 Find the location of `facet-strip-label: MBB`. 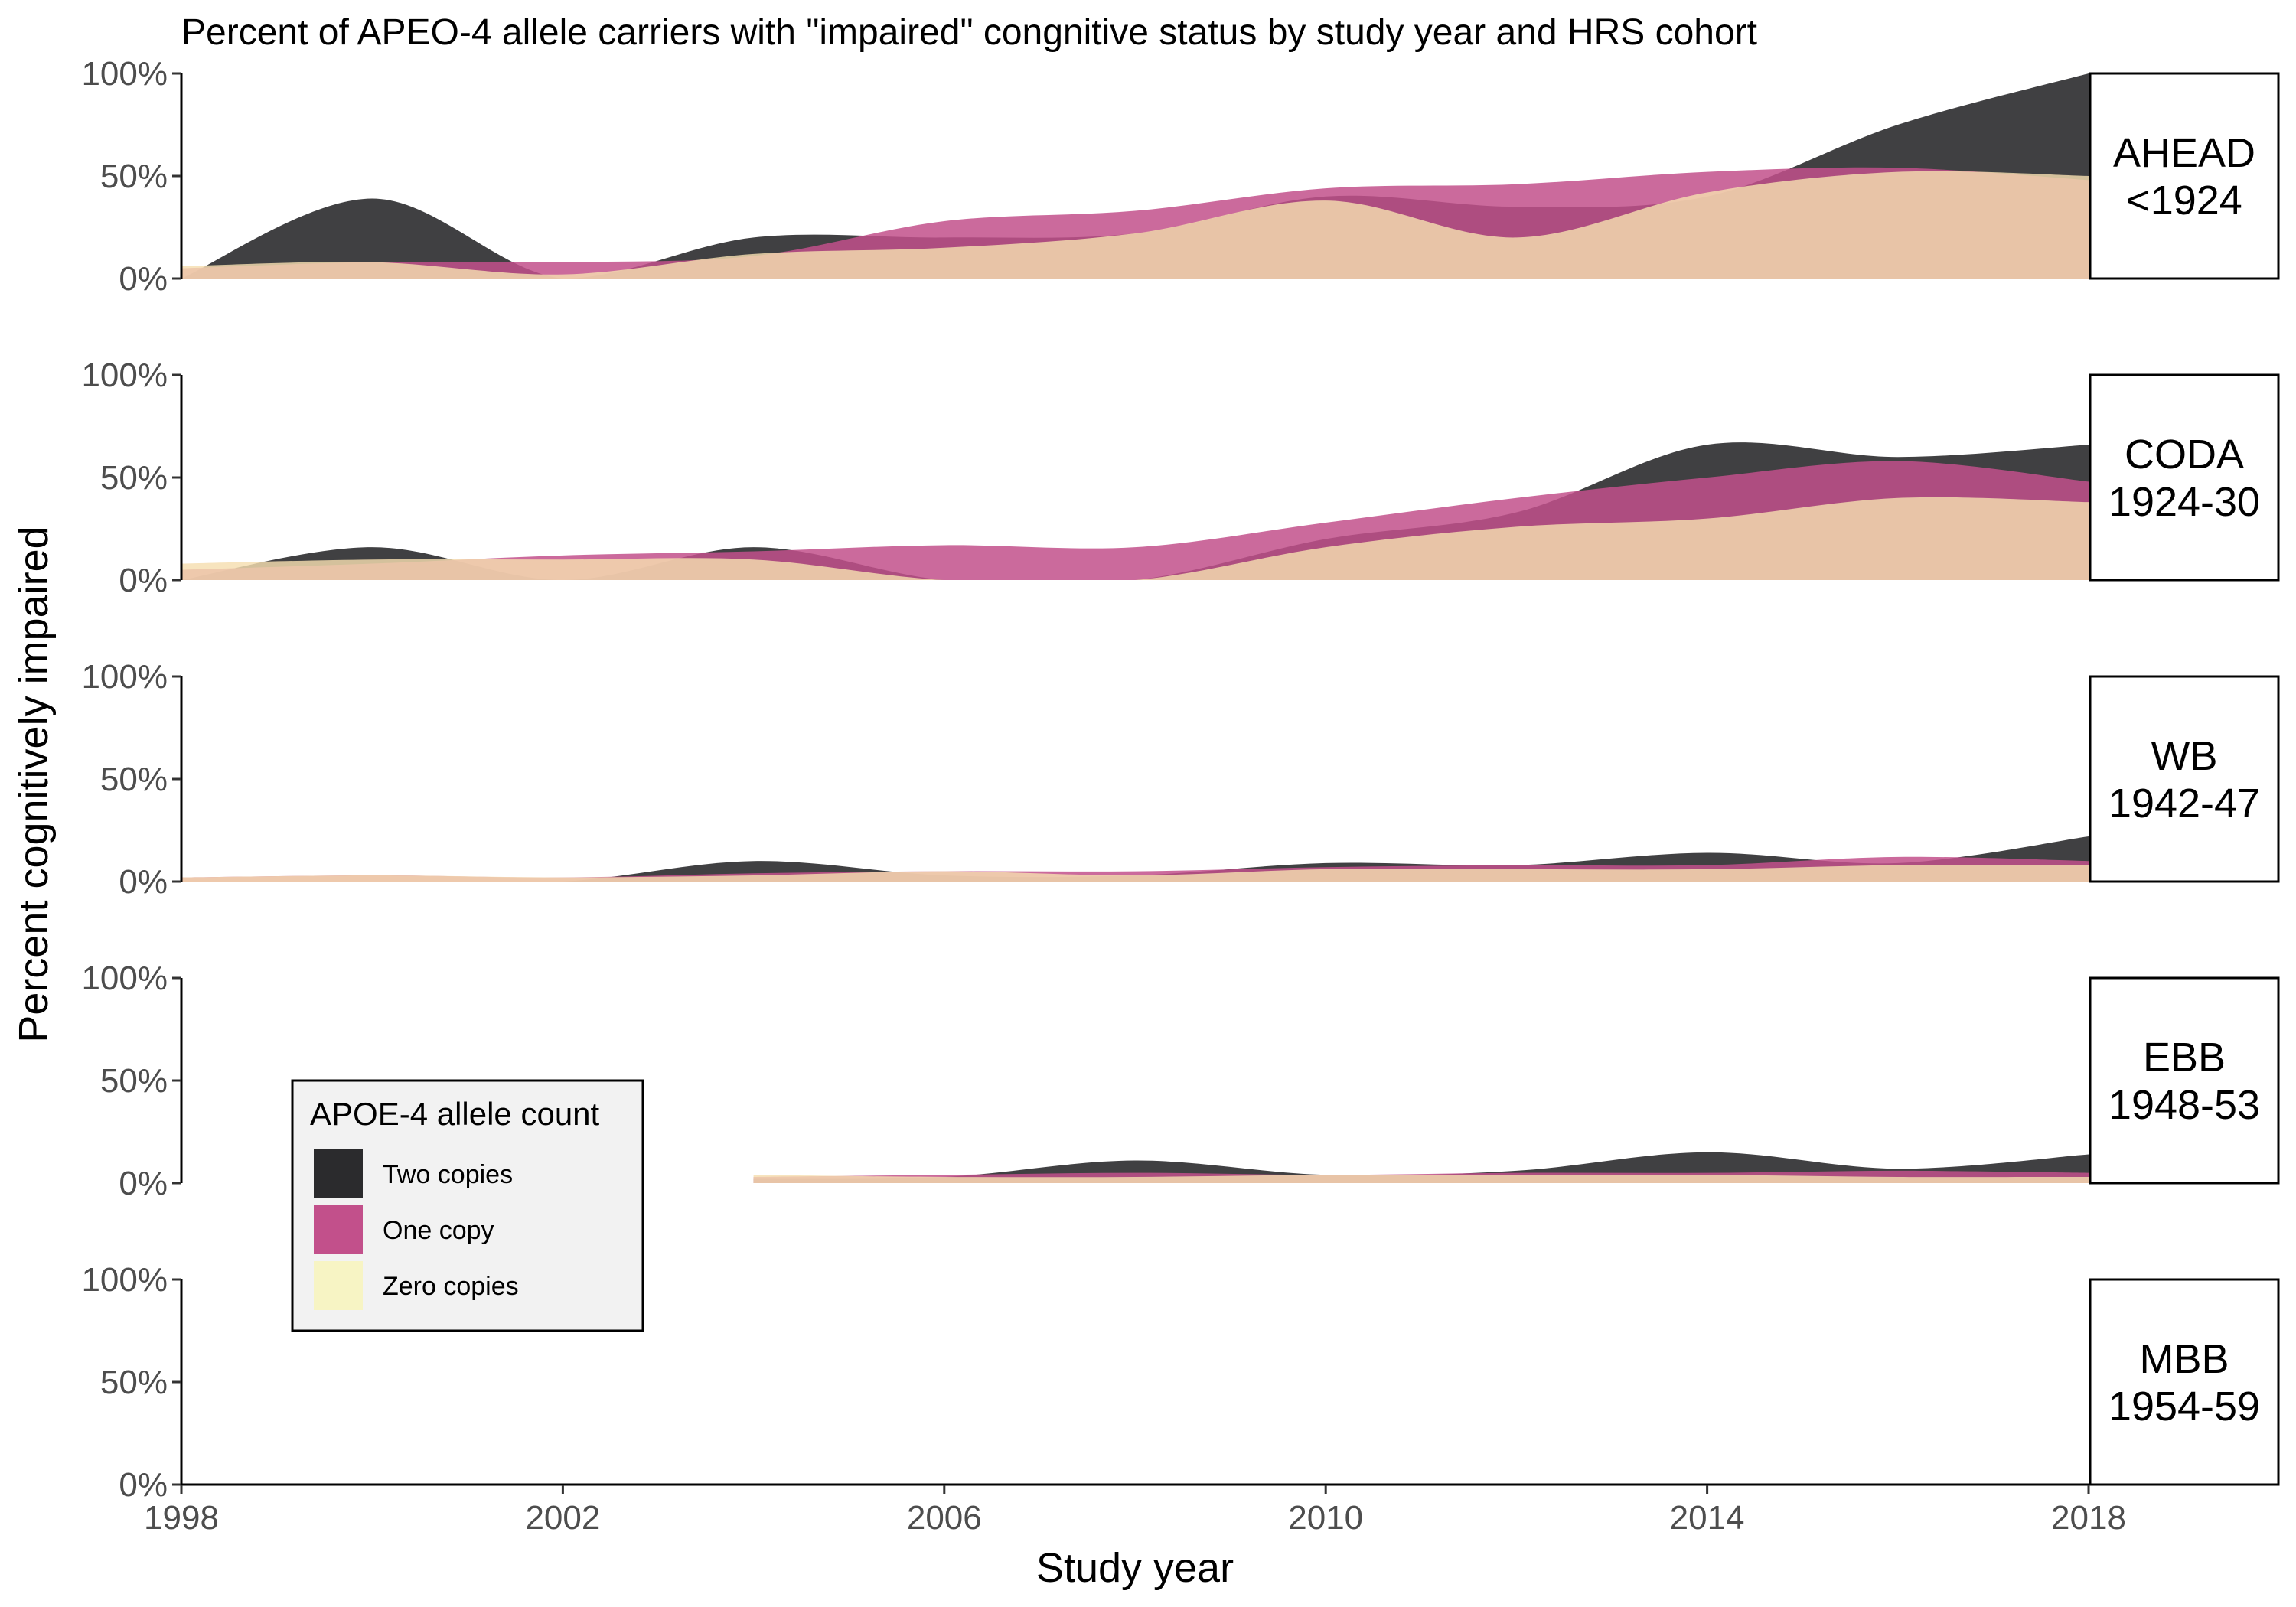

facet-strip-label: MBB is located at coordinates (2184, 1359).